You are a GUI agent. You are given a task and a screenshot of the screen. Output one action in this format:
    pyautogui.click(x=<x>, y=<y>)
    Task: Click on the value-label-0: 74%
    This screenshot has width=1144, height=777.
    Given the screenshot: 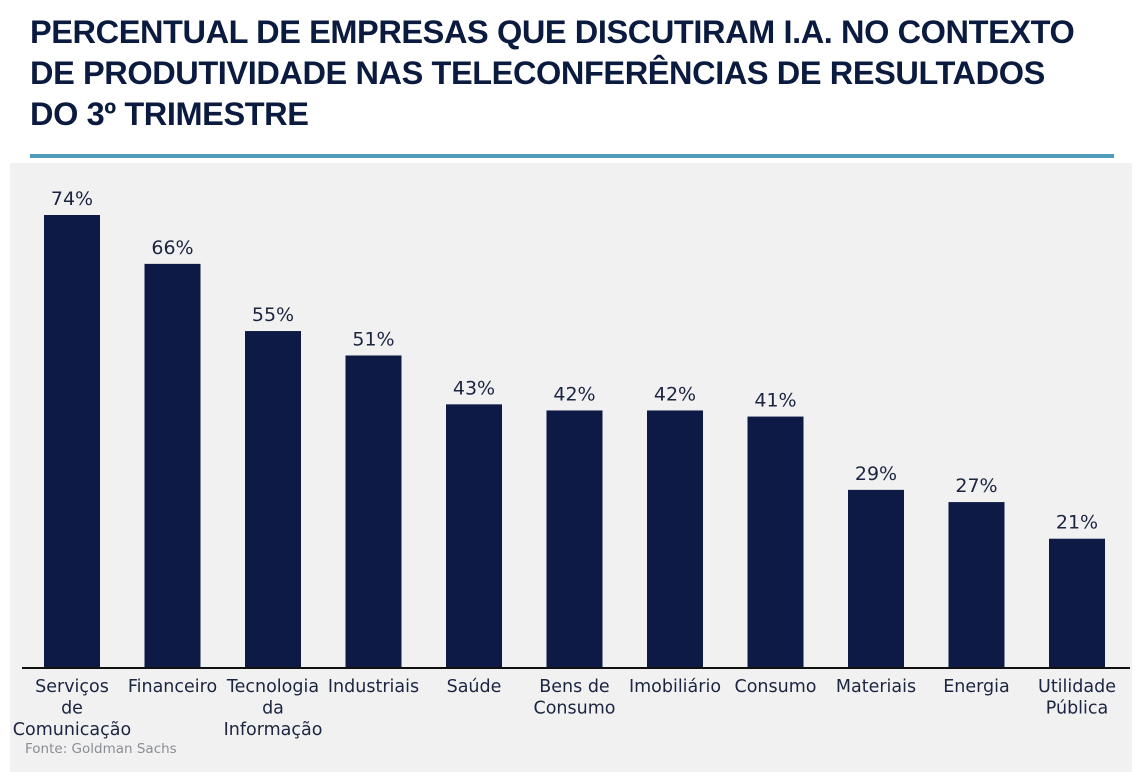 What is the action you would take?
    pyautogui.click(x=72, y=199)
    